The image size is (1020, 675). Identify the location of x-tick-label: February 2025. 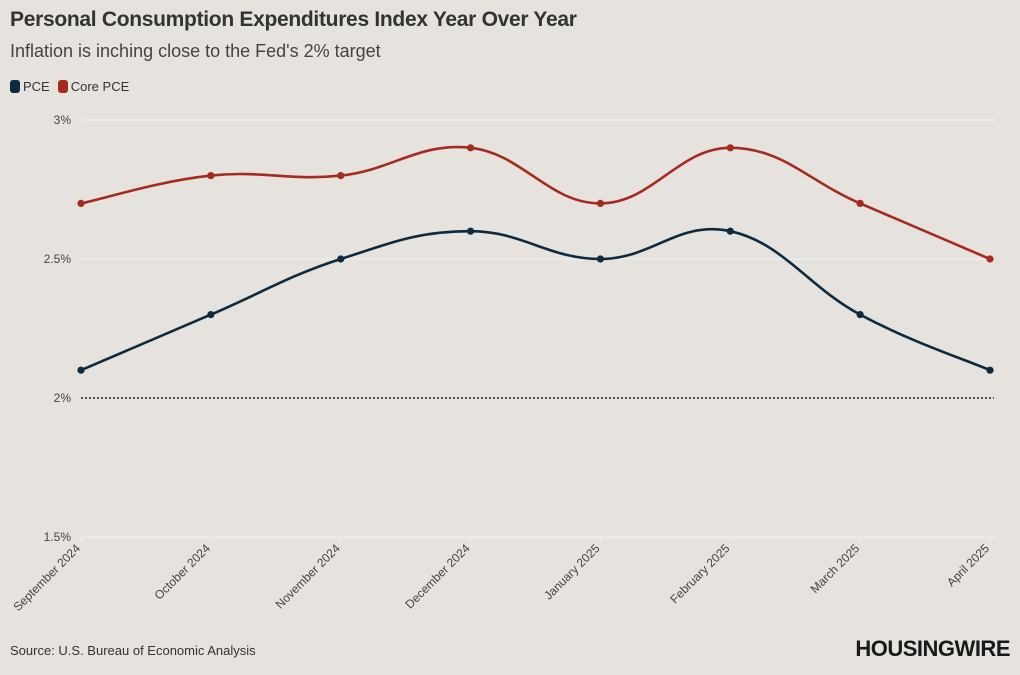
(699, 573).